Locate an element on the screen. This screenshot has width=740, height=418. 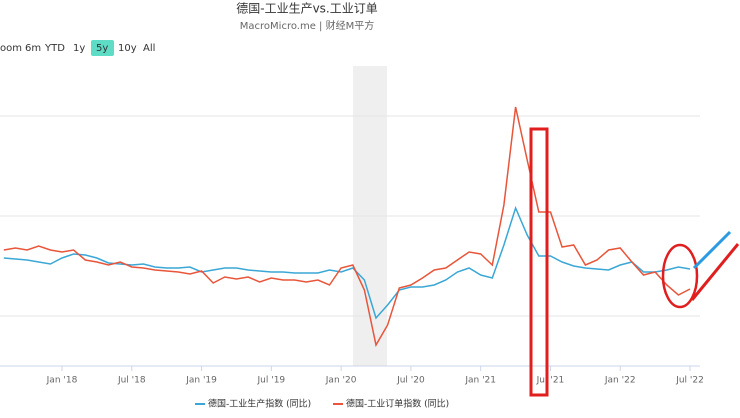
x-tick-label: Jul '22 is located at coordinates (689, 381).